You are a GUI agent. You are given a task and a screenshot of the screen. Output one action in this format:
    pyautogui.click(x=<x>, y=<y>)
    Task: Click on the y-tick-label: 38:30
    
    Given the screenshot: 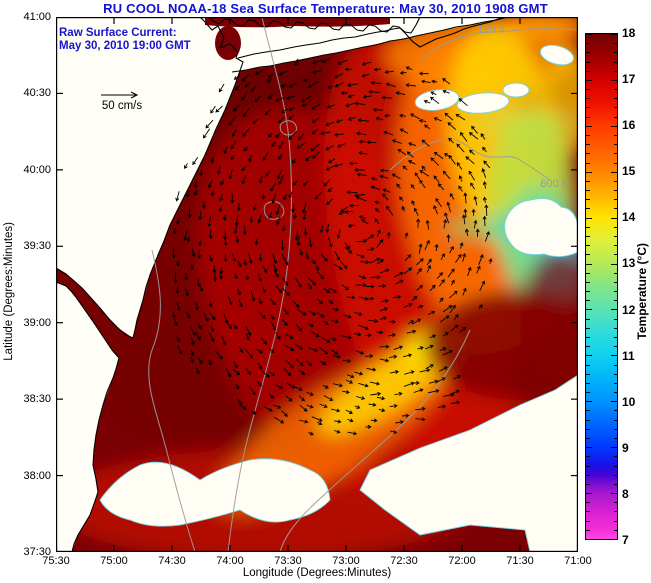 What is the action you would take?
    pyautogui.click(x=37, y=399)
    